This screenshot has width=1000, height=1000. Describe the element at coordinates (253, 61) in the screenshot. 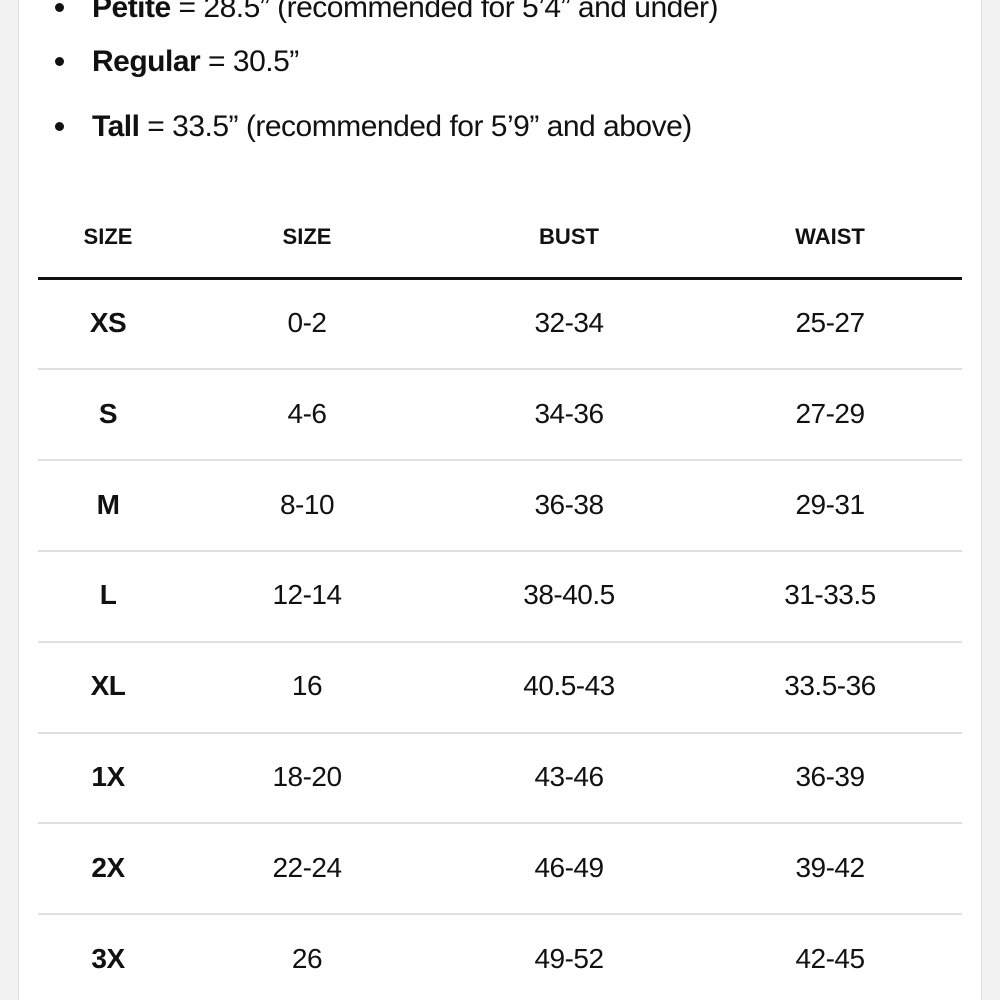

I see `bullet-text: = 30.5”` at that location.